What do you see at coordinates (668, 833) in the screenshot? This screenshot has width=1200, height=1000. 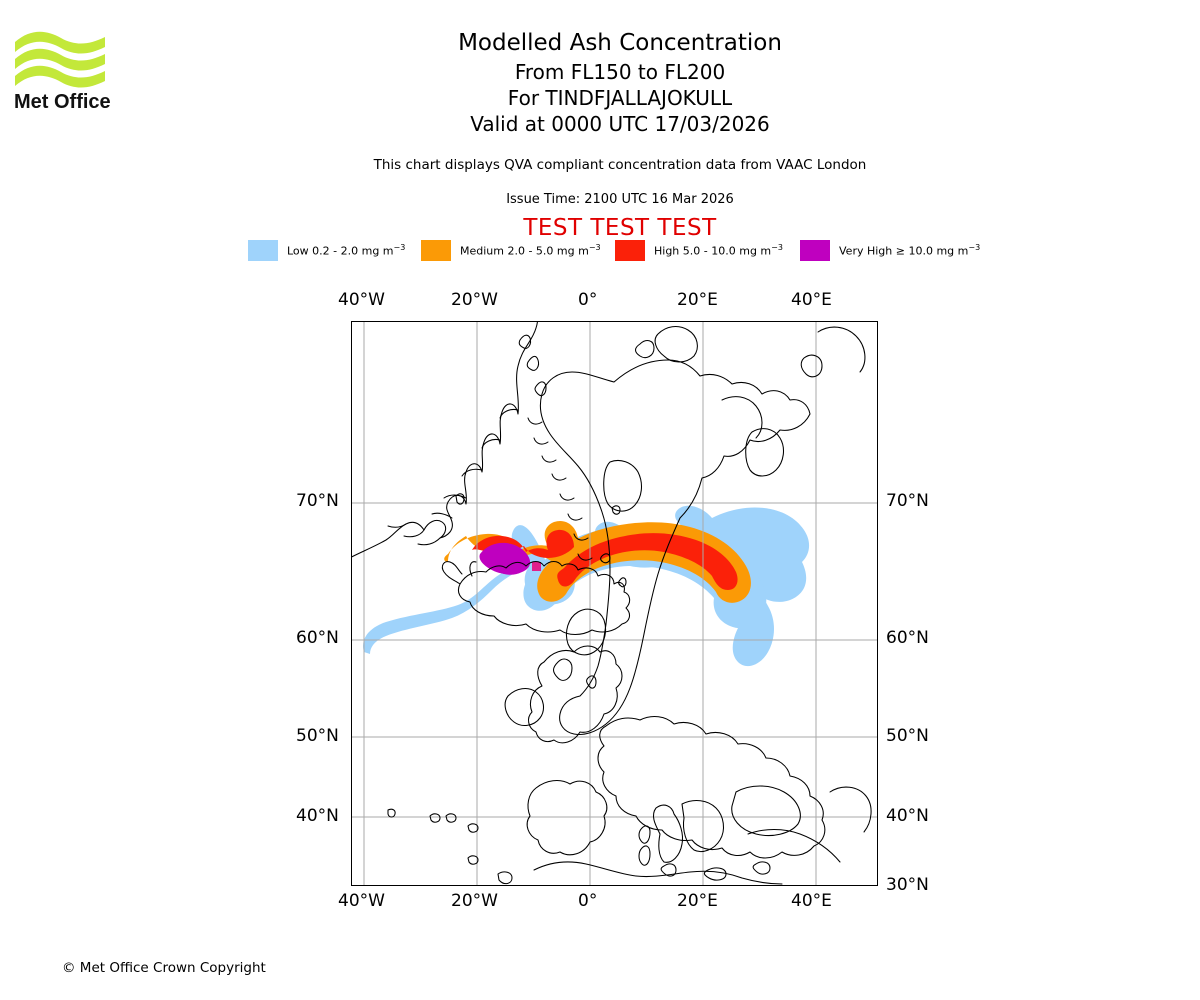 I see `coastline-italy` at bounding box center [668, 833].